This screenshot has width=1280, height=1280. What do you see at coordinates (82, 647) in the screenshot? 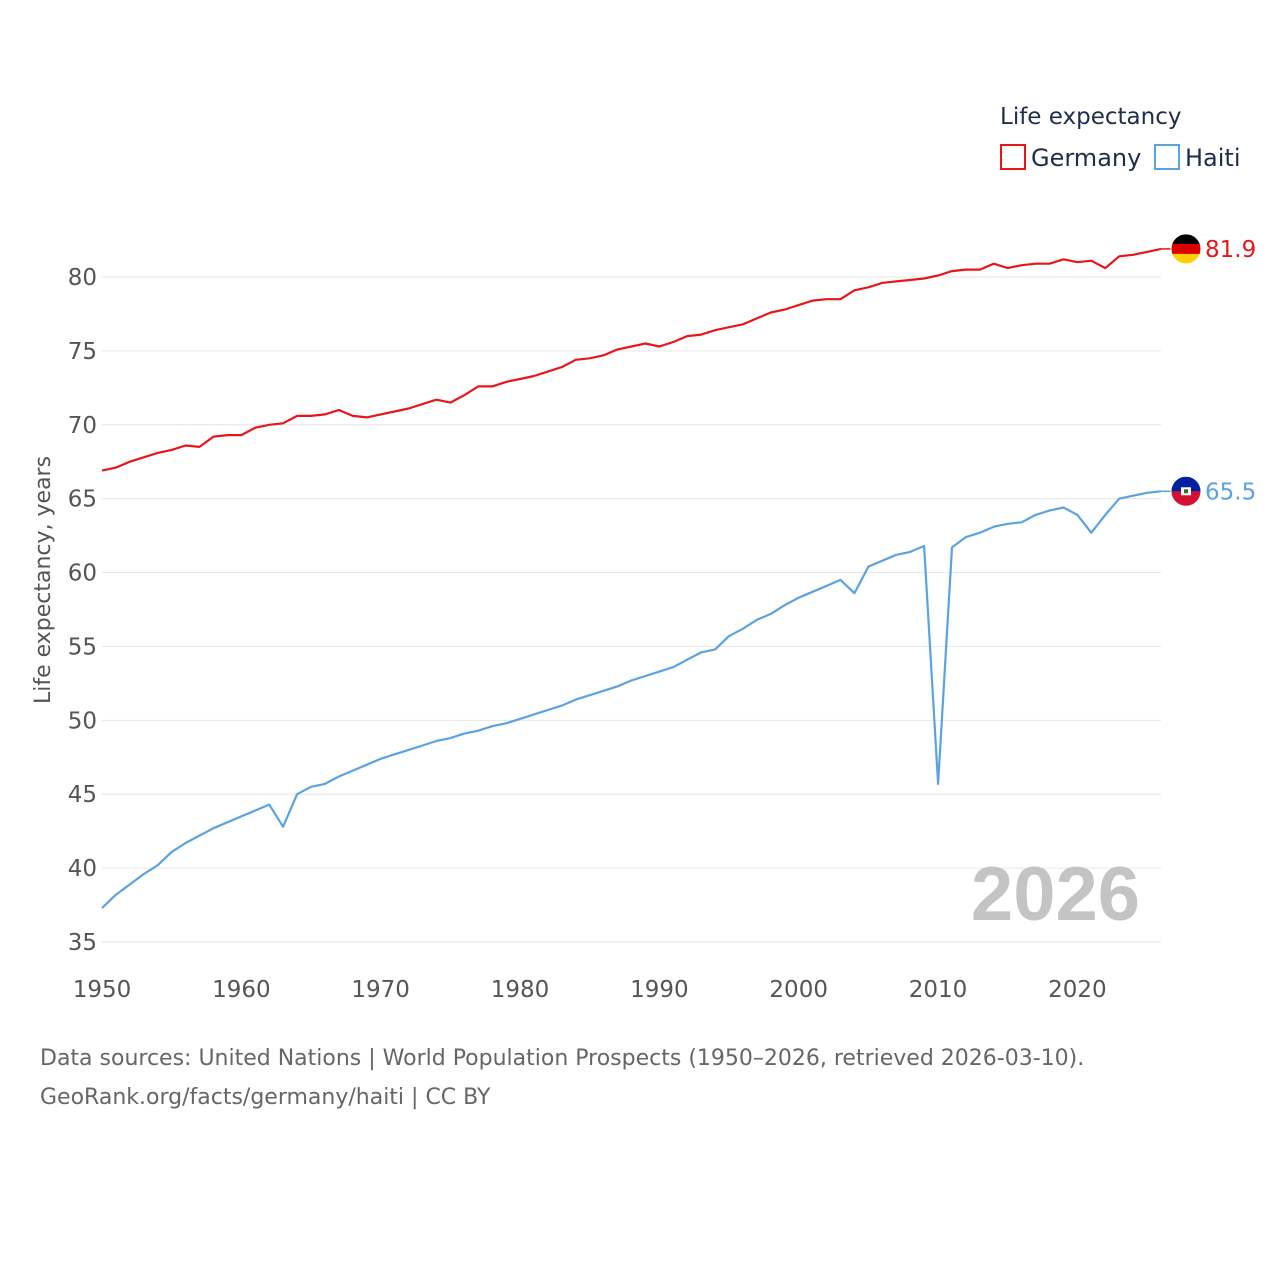
I see `y-tick-label-55: 55` at bounding box center [82, 647].